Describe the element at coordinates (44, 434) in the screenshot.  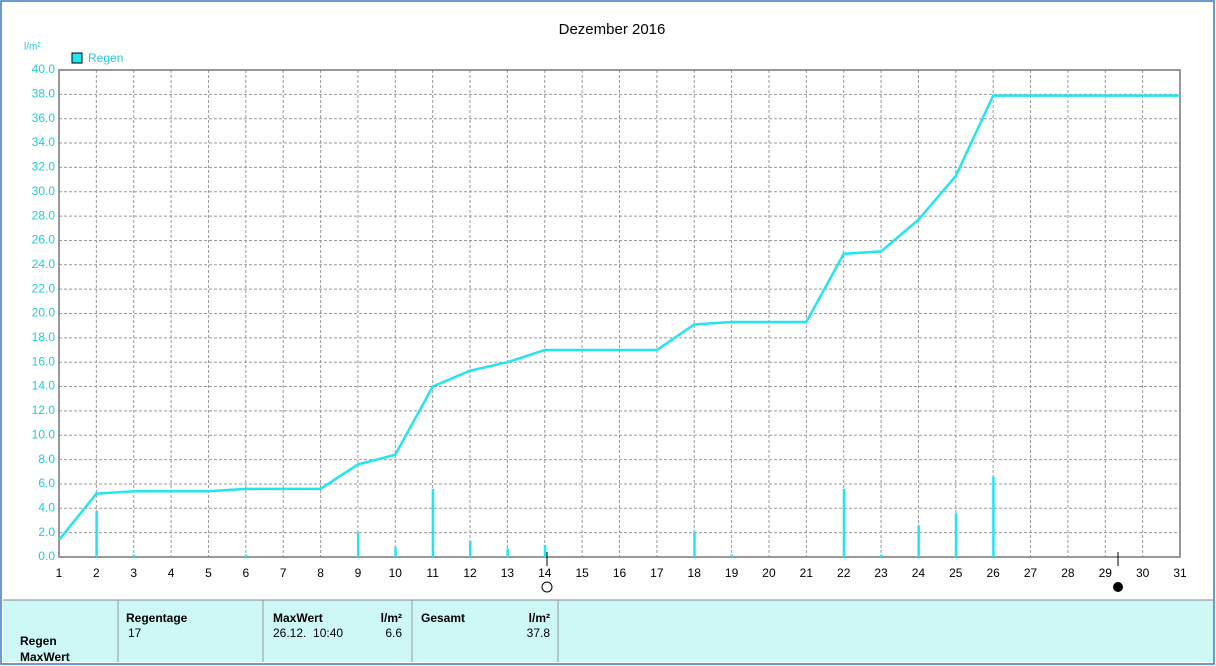
I see `y-tick-label: 10.0` at that location.